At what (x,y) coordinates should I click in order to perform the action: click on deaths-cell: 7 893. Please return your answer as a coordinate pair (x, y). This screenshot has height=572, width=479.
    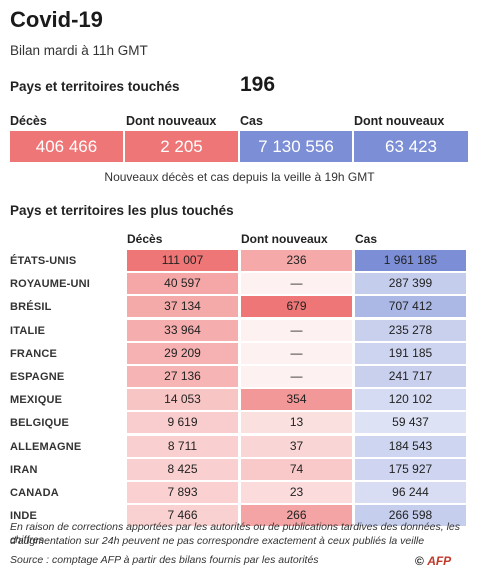
    Looking at the image, I should click on (182, 492).